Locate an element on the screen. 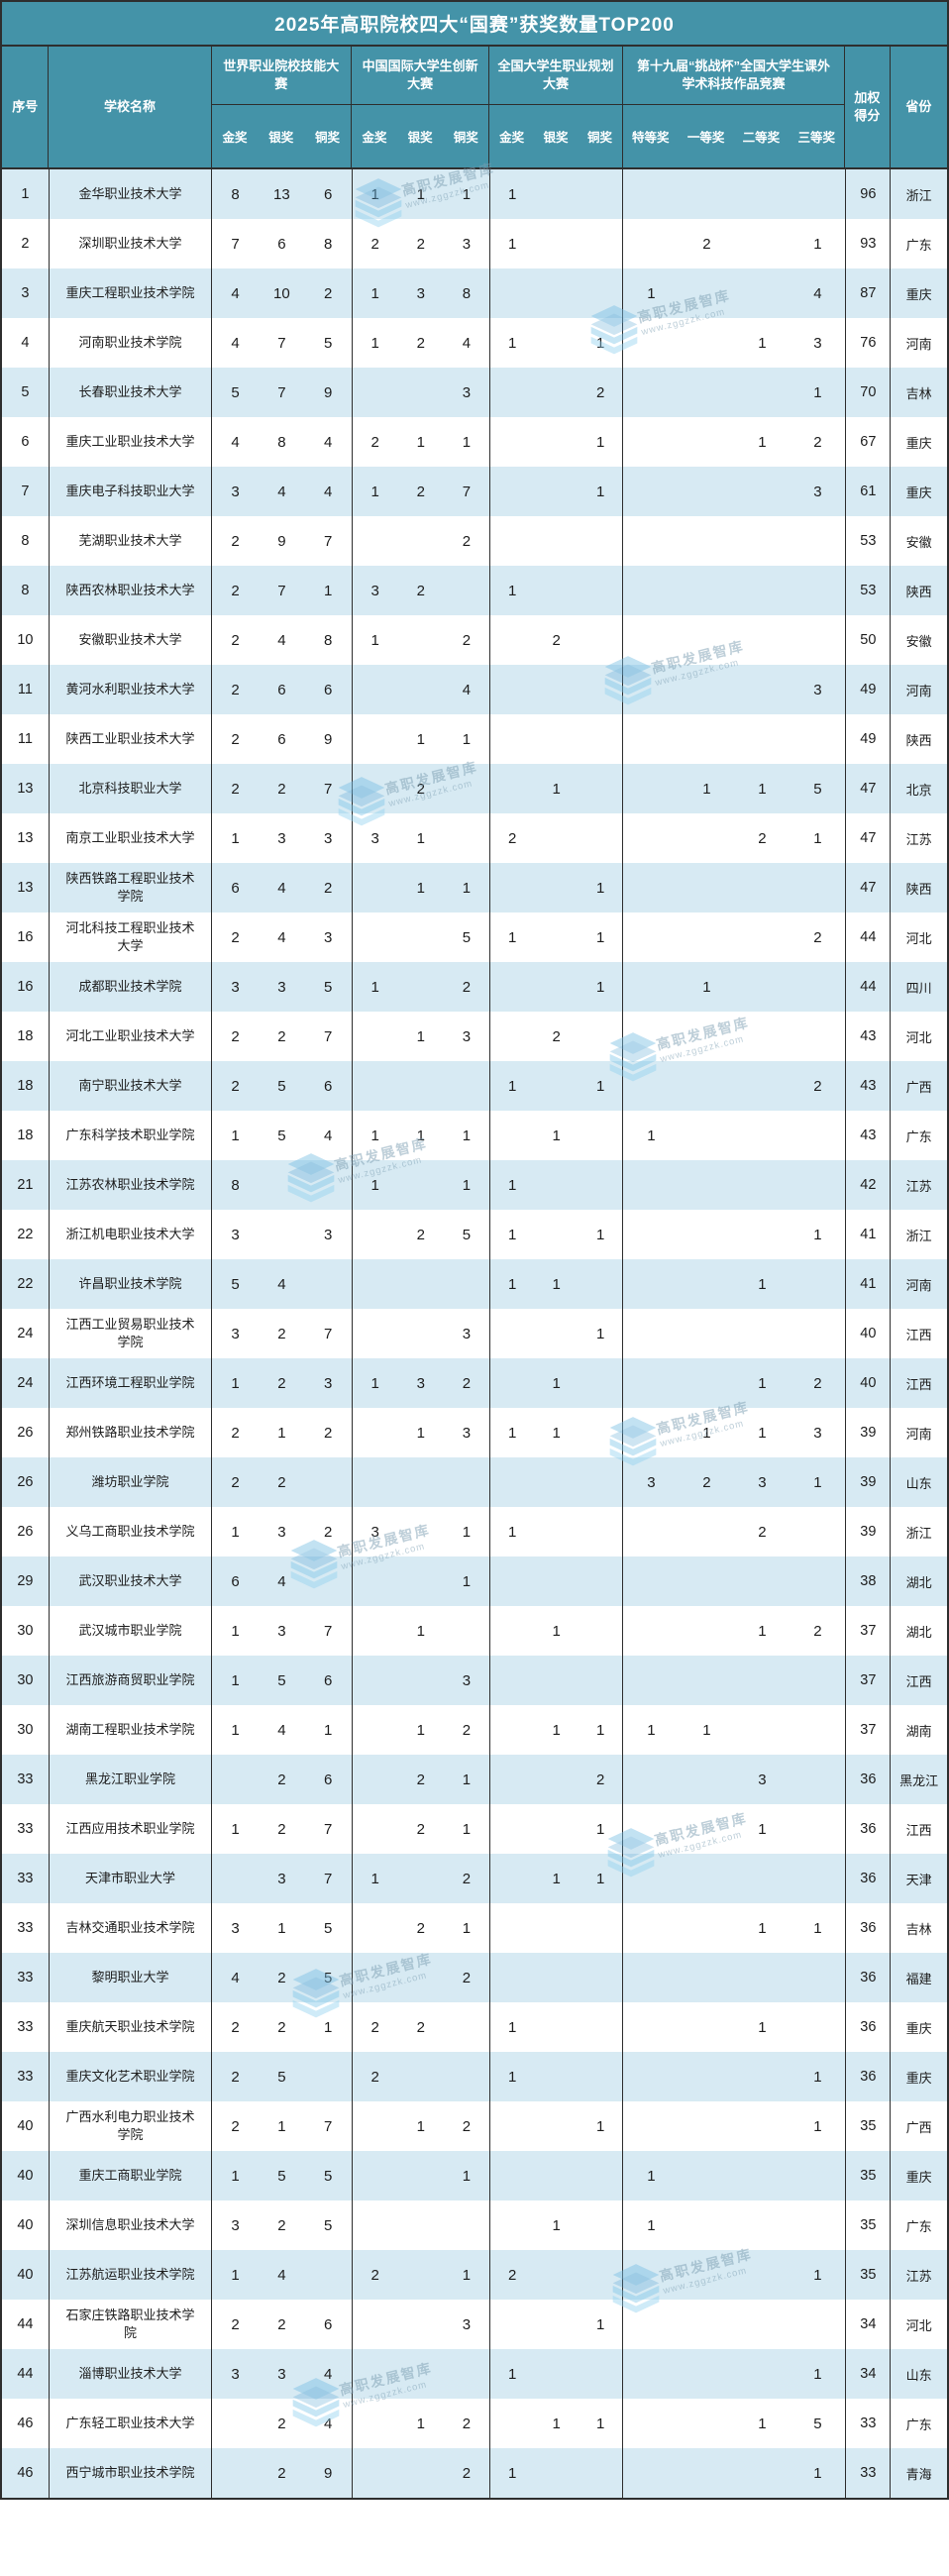 The width and height of the screenshot is (949, 2576). weighted-score: 53 is located at coordinates (868, 590).